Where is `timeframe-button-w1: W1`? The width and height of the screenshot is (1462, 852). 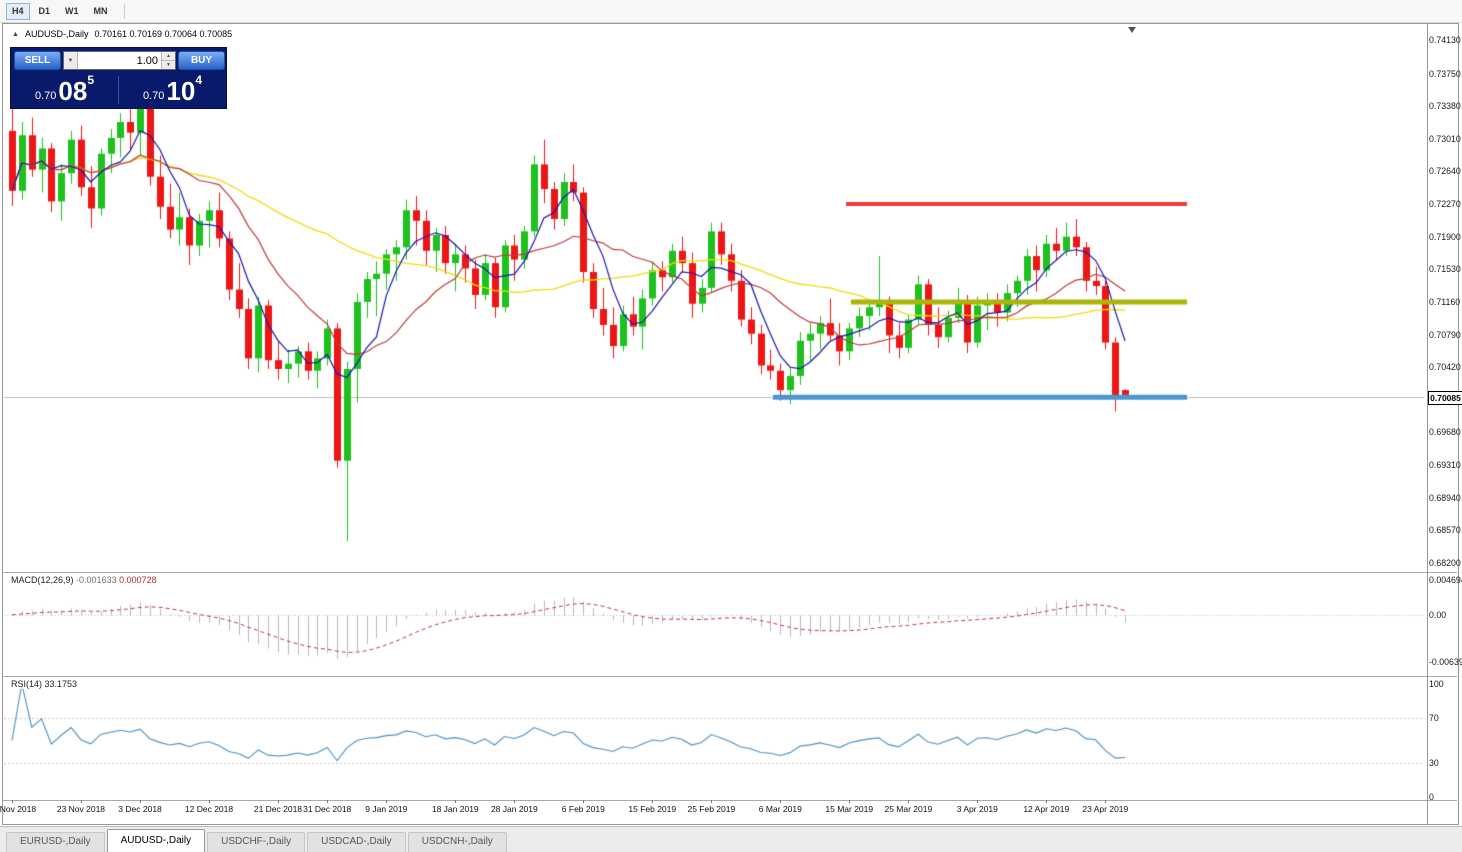
timeframe-button-w1: W1 is located at coordinates (72, 11).